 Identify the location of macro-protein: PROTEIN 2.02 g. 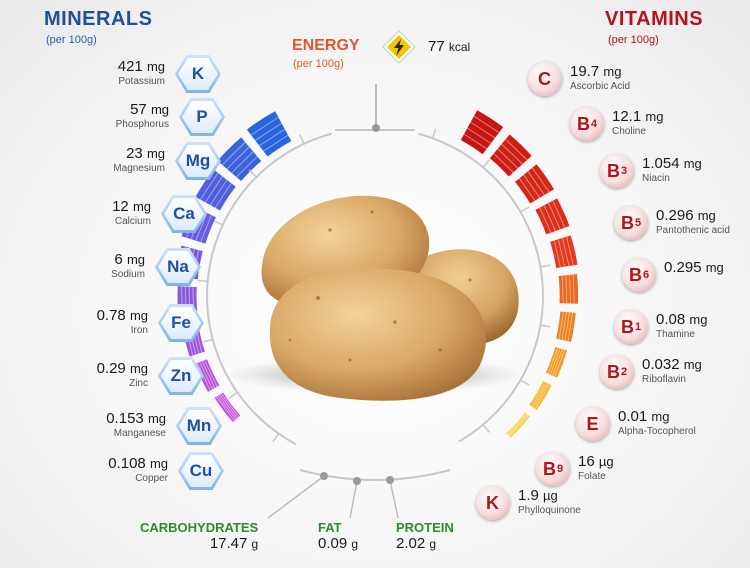
(425, 536).